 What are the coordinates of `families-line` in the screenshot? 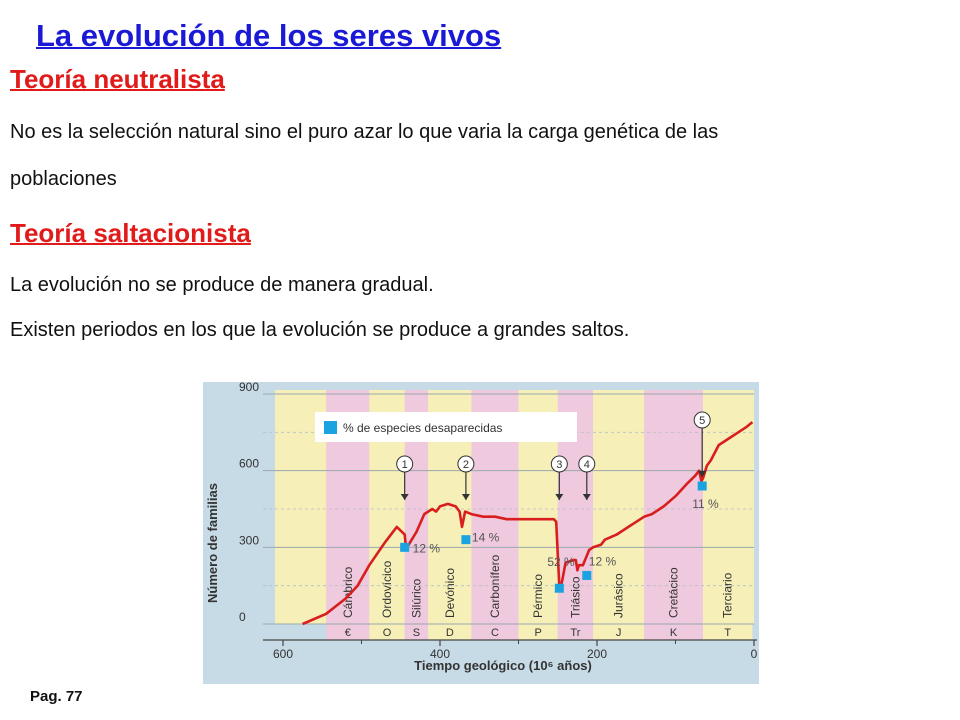 It's located at (528, 523).